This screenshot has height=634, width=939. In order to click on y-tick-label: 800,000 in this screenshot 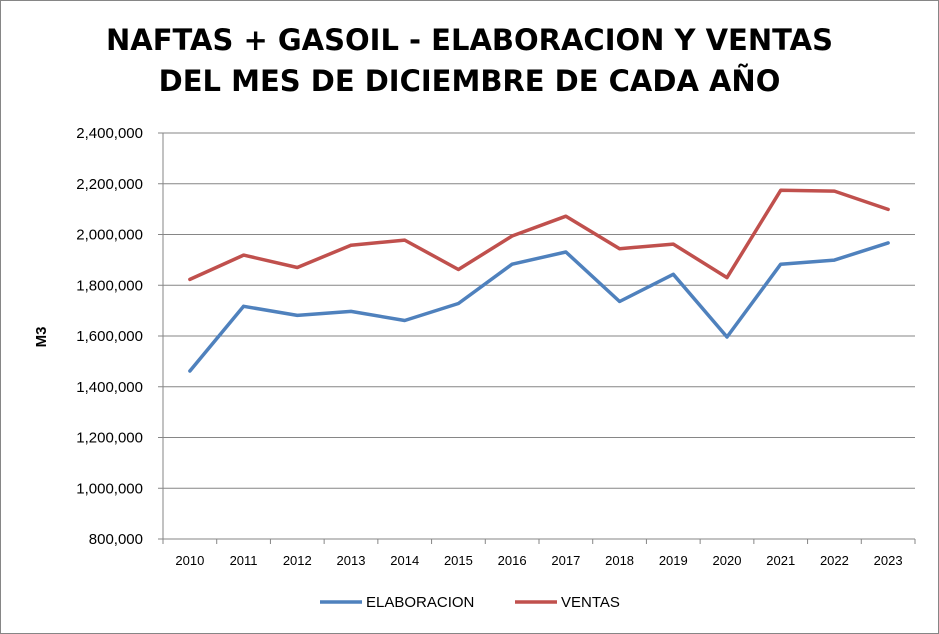, I will do `click(116, 539)`.